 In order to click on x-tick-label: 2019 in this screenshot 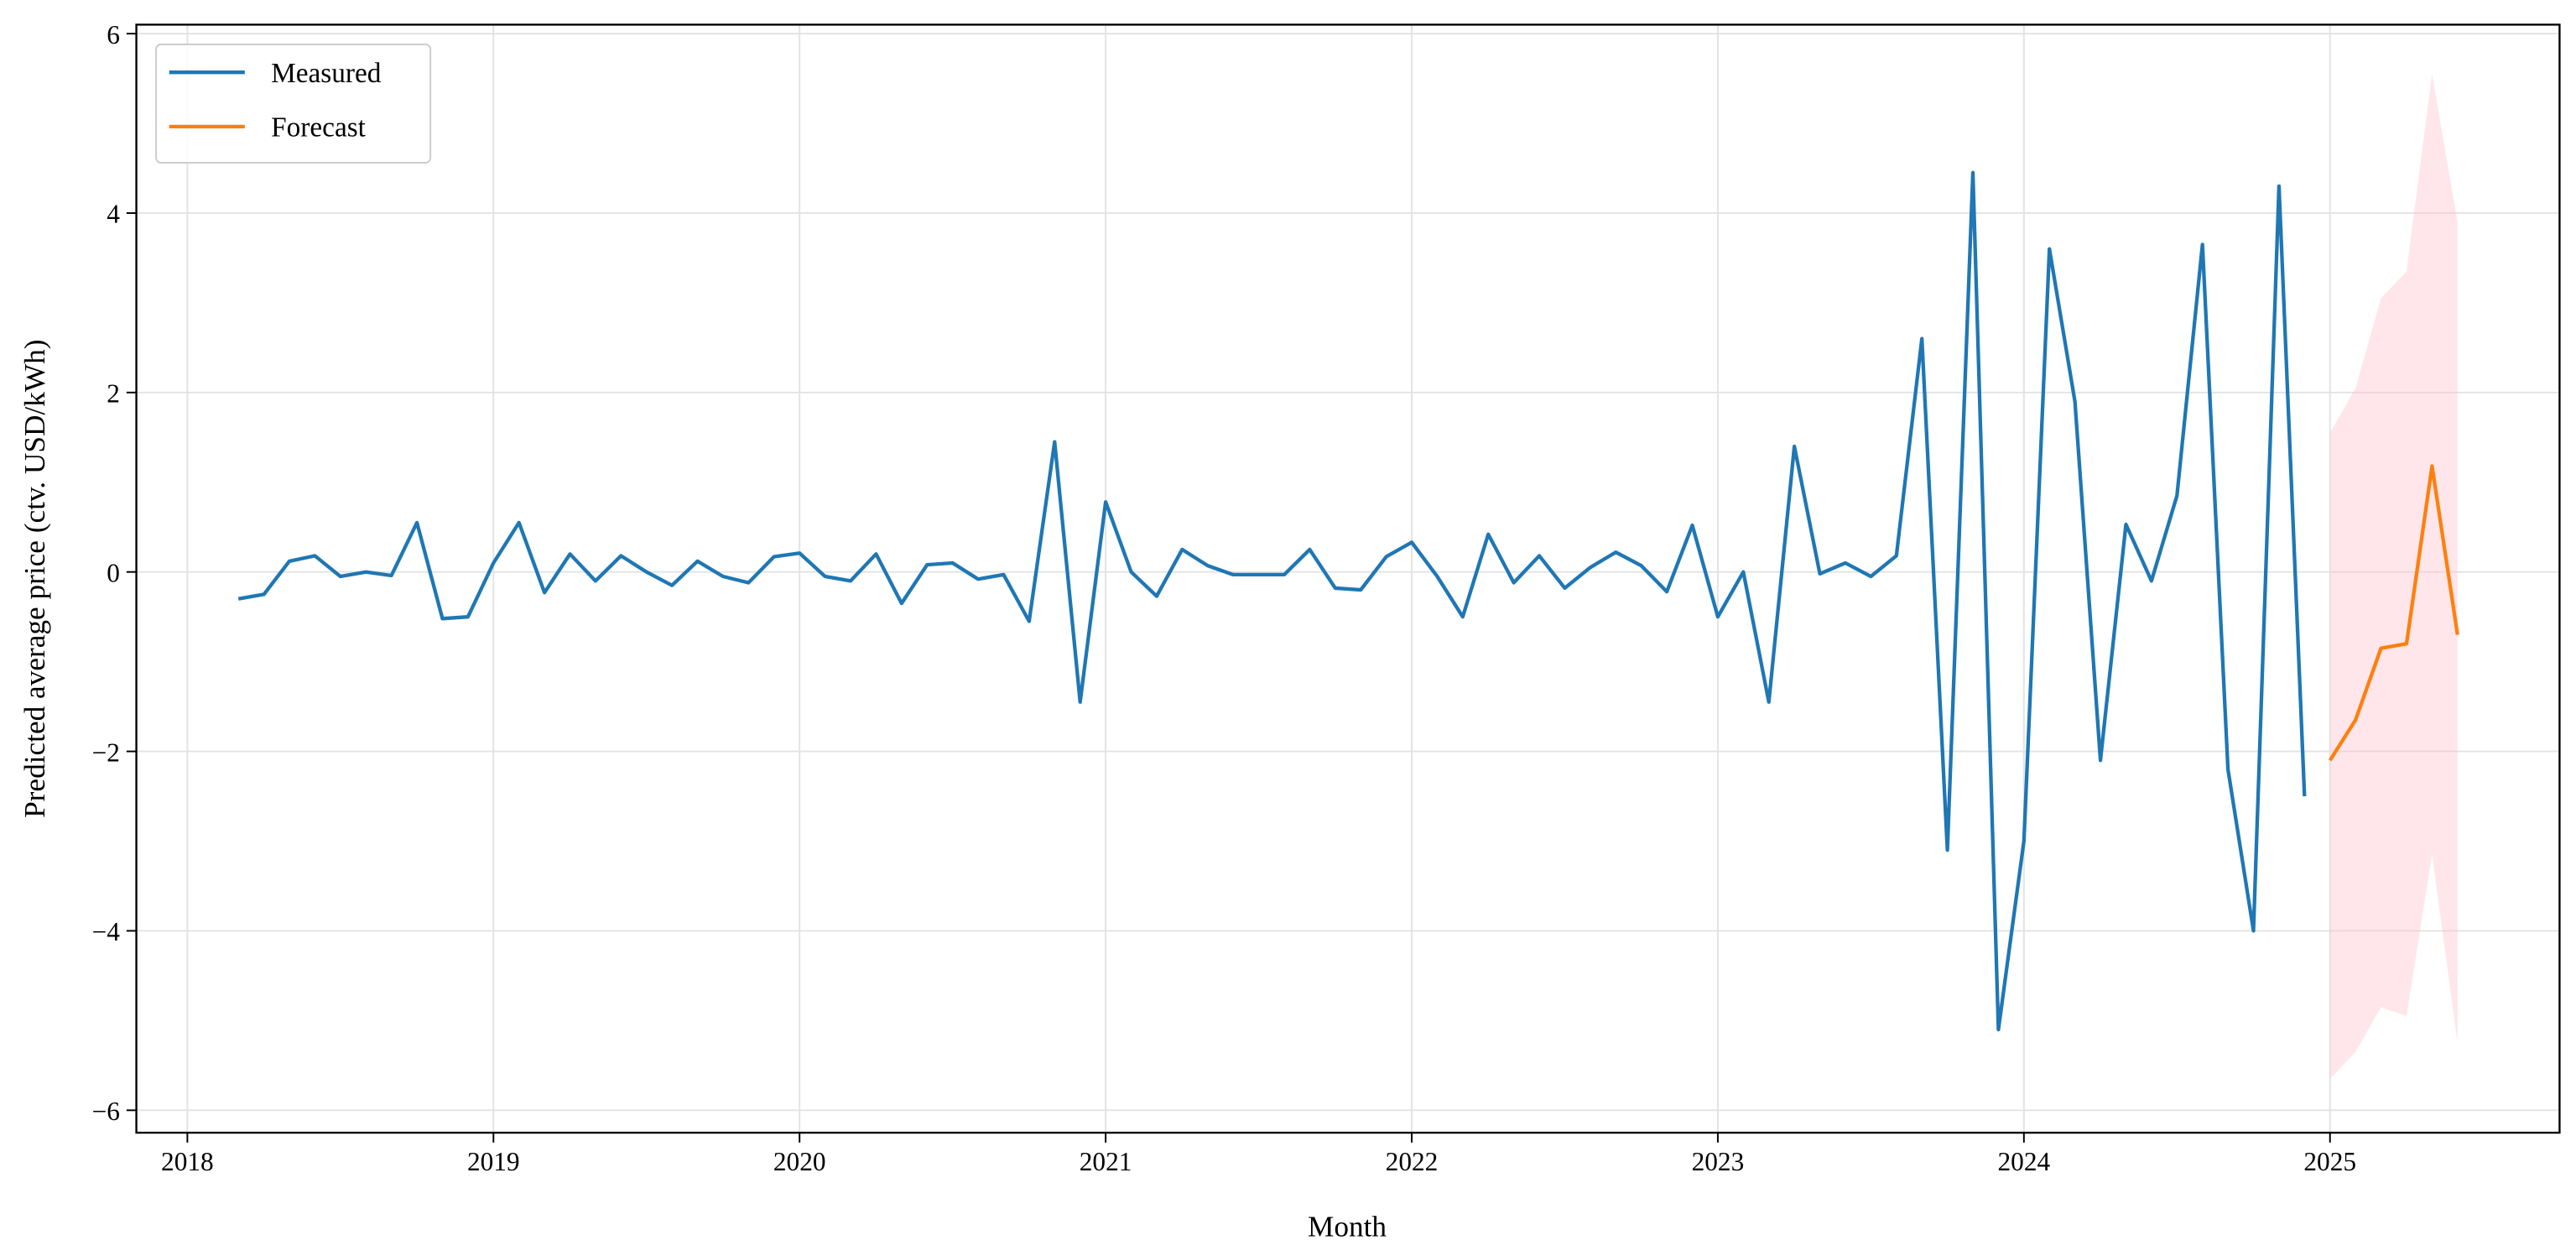, I will do `click(493, 1161)`.